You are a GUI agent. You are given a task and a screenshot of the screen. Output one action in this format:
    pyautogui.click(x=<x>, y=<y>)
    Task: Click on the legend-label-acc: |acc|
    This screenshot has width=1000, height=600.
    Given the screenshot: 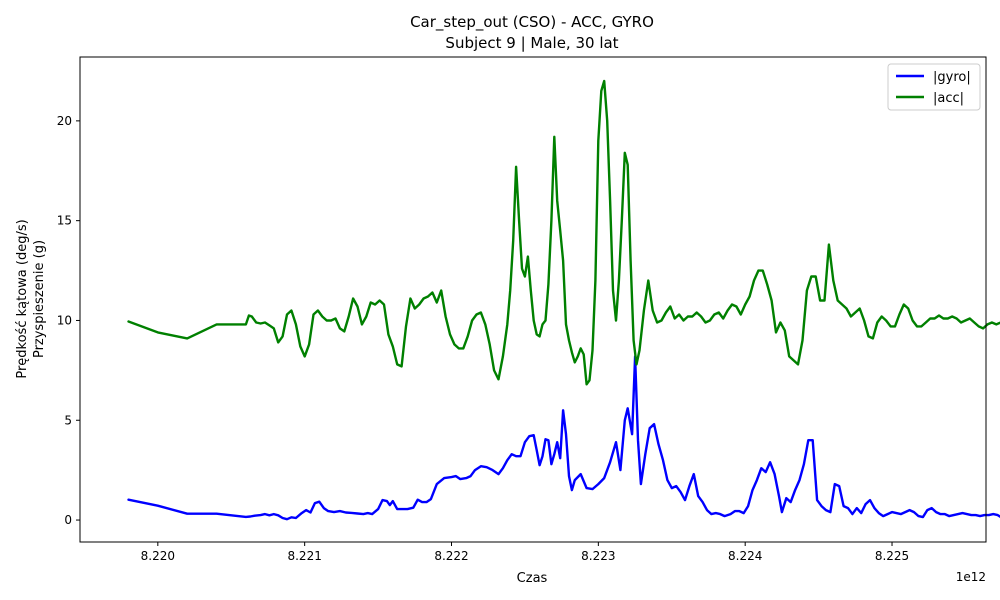 What is the action you would take?
    pyautogui.click(x=948, y=98)
    